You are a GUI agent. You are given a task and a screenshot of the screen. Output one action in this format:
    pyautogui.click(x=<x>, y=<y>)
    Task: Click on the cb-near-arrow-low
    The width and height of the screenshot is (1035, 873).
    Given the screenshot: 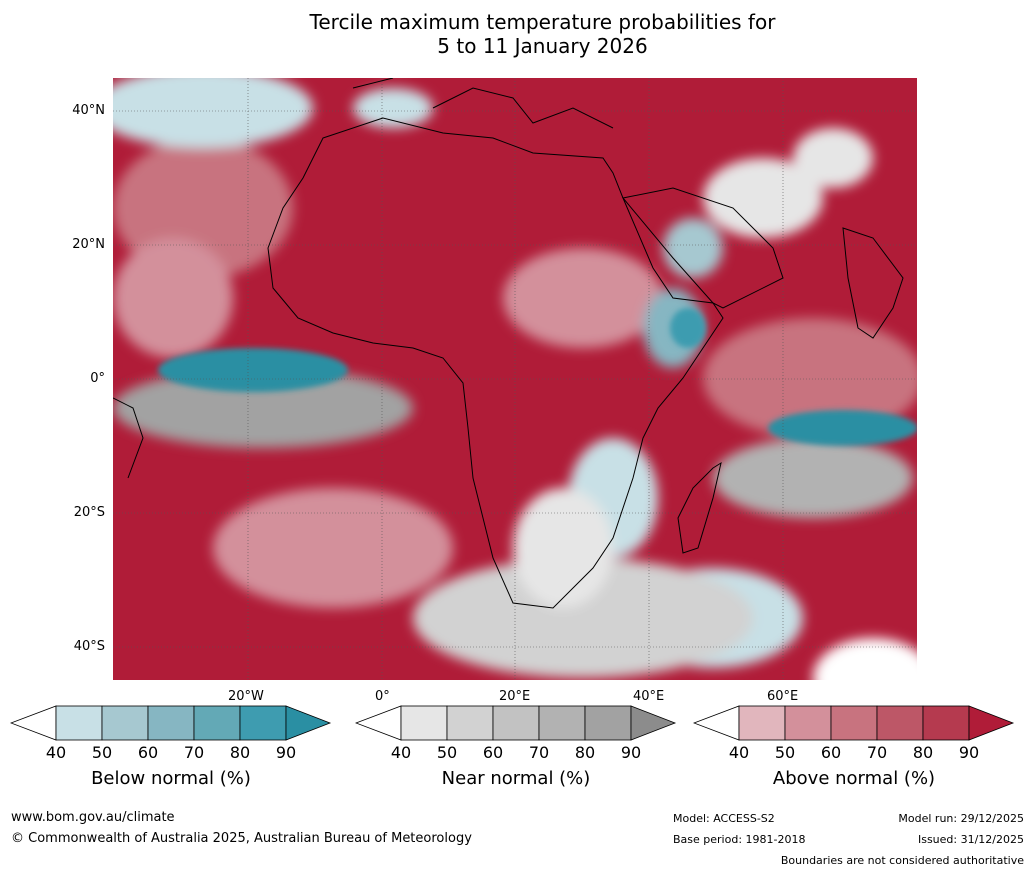 What is the action you would take?
    pyautogui.click(x=378, y=723)
    